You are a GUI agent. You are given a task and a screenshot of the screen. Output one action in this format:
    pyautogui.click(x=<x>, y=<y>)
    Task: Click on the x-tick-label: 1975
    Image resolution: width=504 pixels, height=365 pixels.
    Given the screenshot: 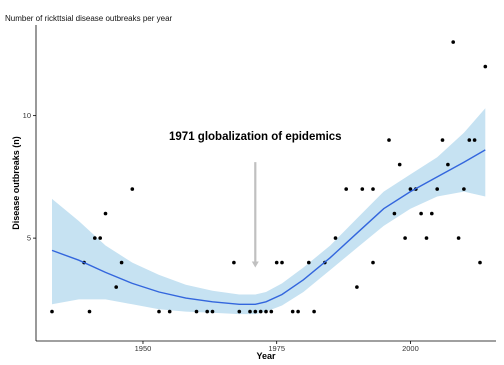 What is the action you would take?
    pyautogui.click(x=276, y=348)
    